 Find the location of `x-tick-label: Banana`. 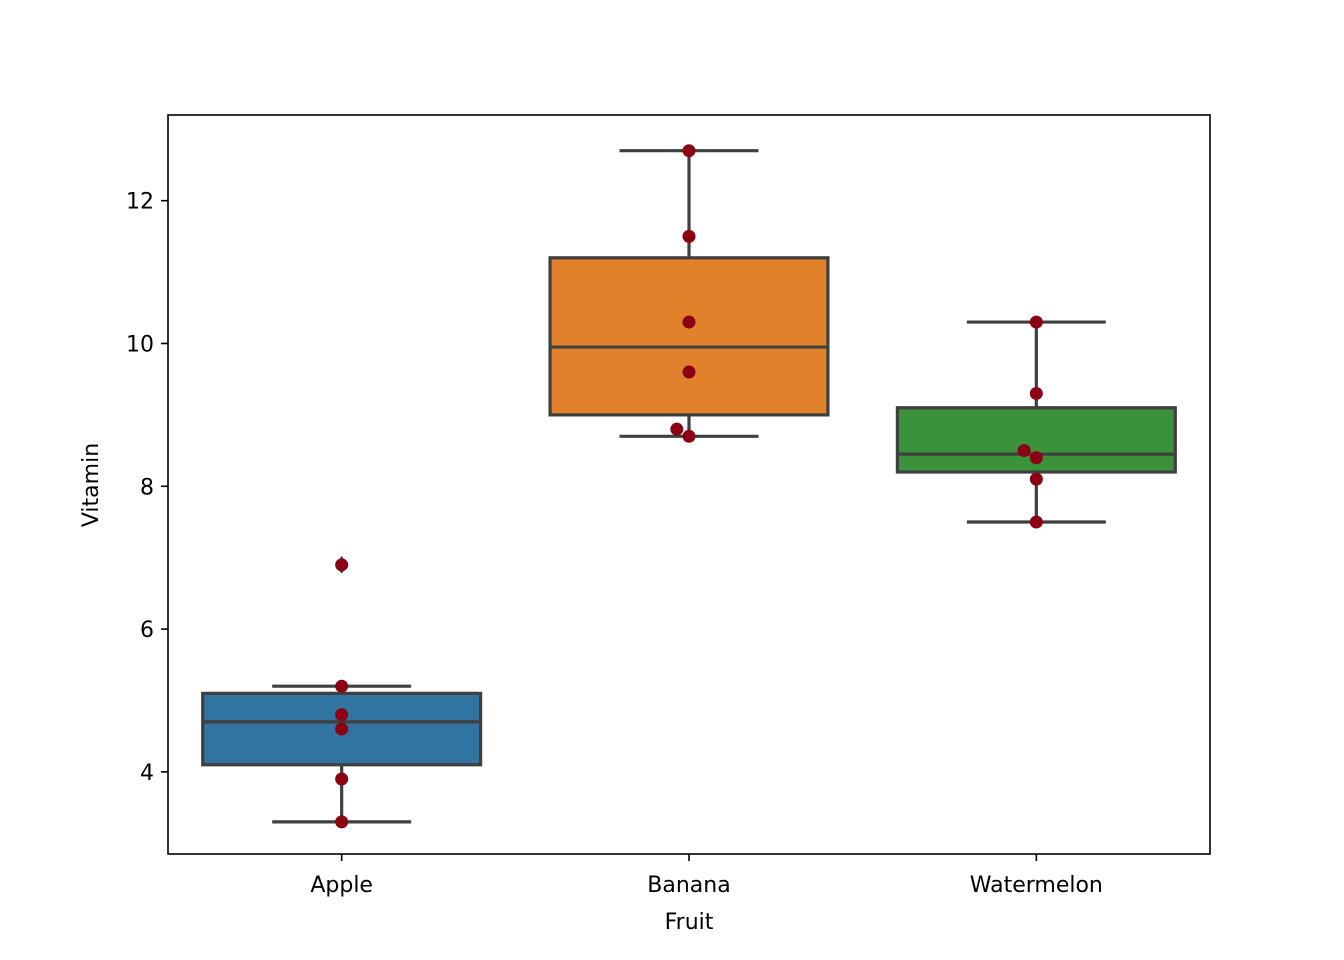

x-tick-label: Banana is located at coordinates (688, 885).